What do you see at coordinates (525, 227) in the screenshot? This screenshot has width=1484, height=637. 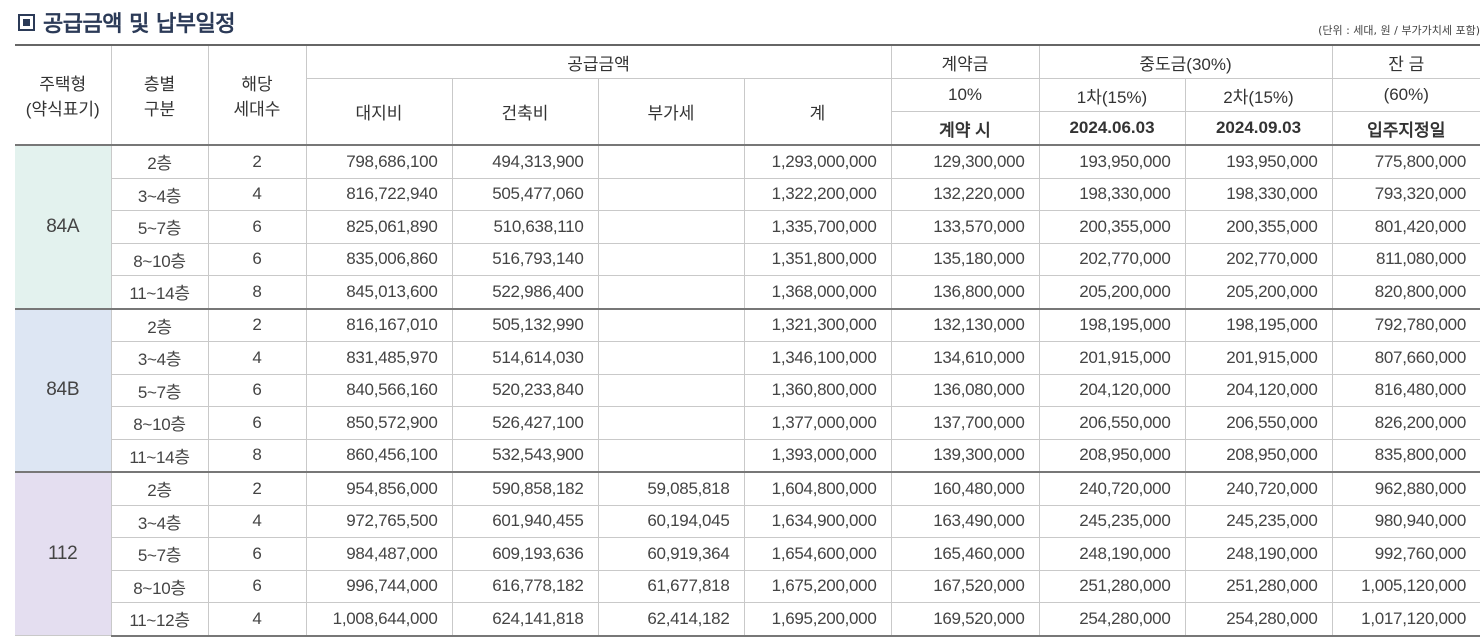 I see `building-cell: 510,638,110` at bounding box center [525, 227].